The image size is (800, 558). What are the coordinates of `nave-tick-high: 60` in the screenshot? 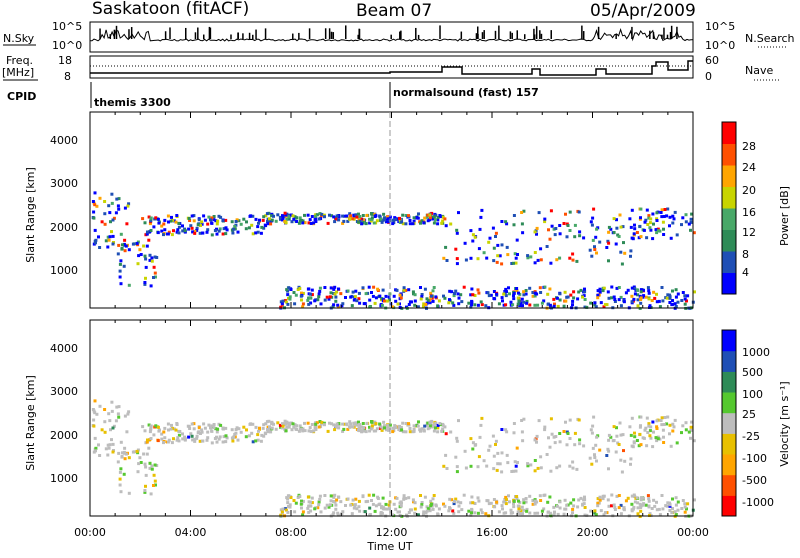 It's located at (712, 60).